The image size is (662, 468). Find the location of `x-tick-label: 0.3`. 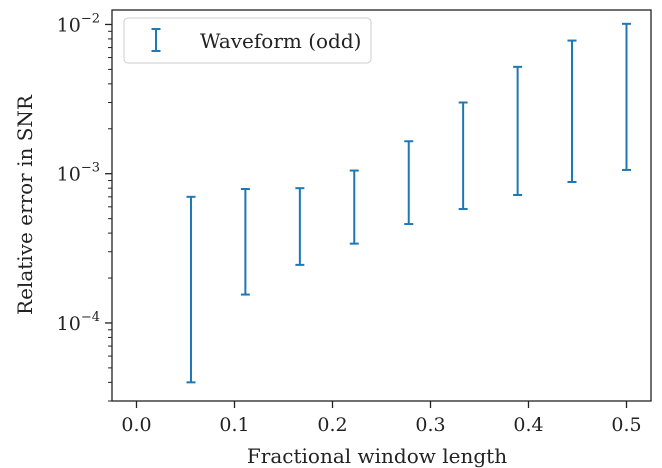

x-tick-label: 0.3 is located at coordinates (430, 425).